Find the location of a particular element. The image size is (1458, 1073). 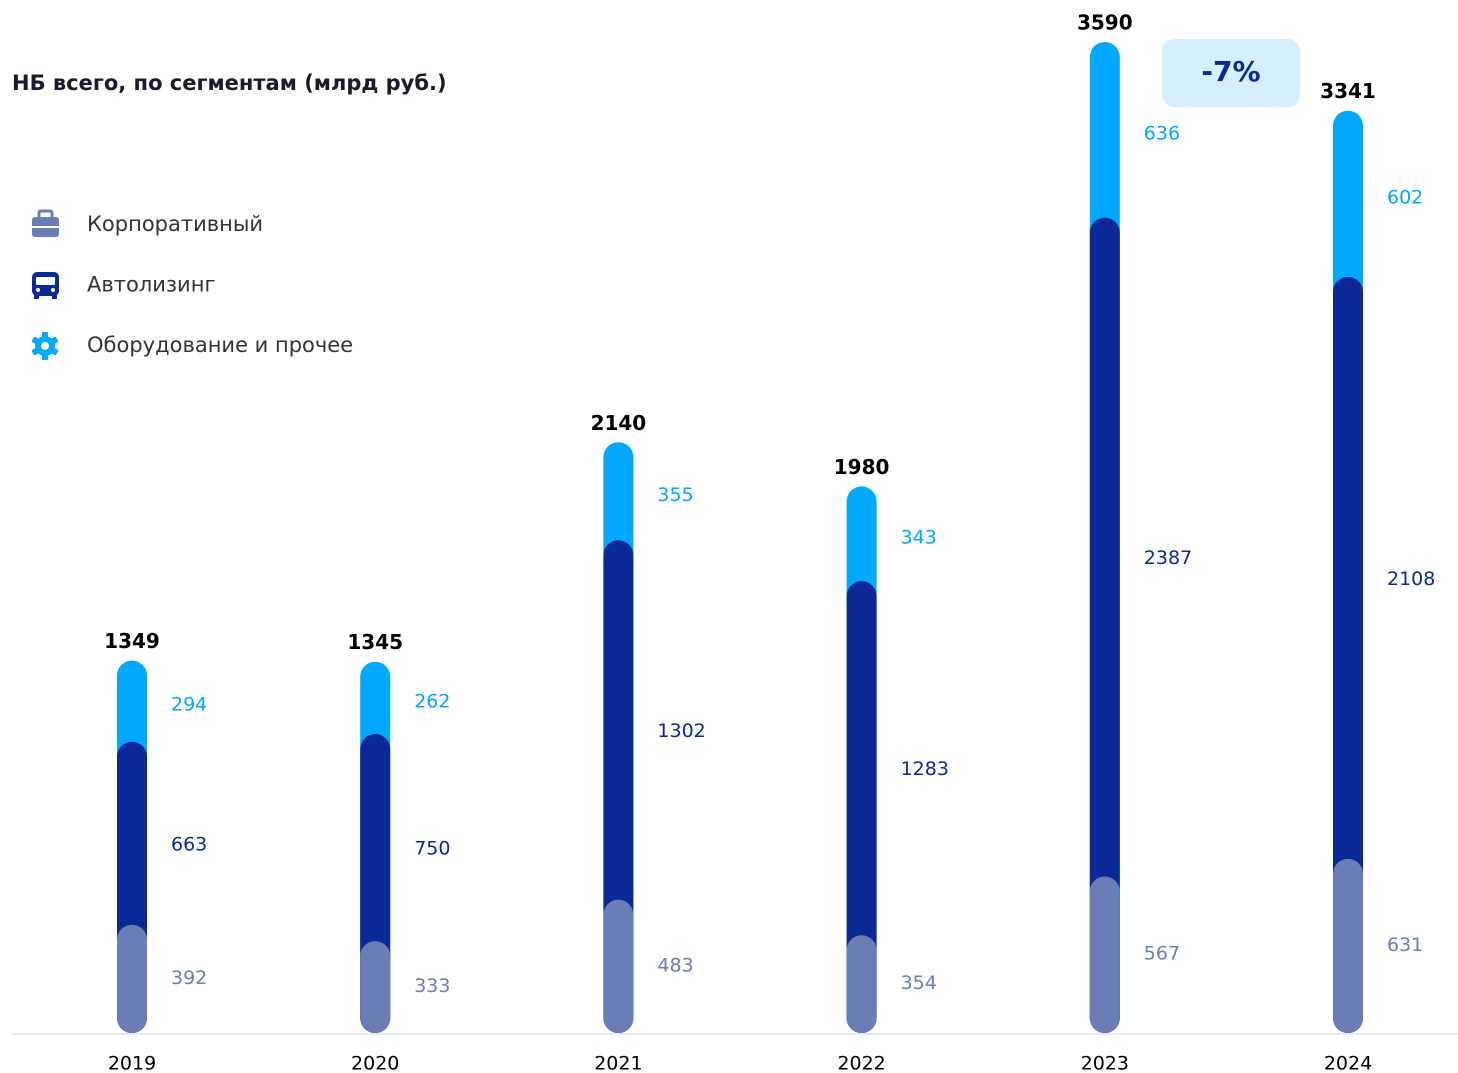

annotation: -7% is located at coordinates (1230, 71).